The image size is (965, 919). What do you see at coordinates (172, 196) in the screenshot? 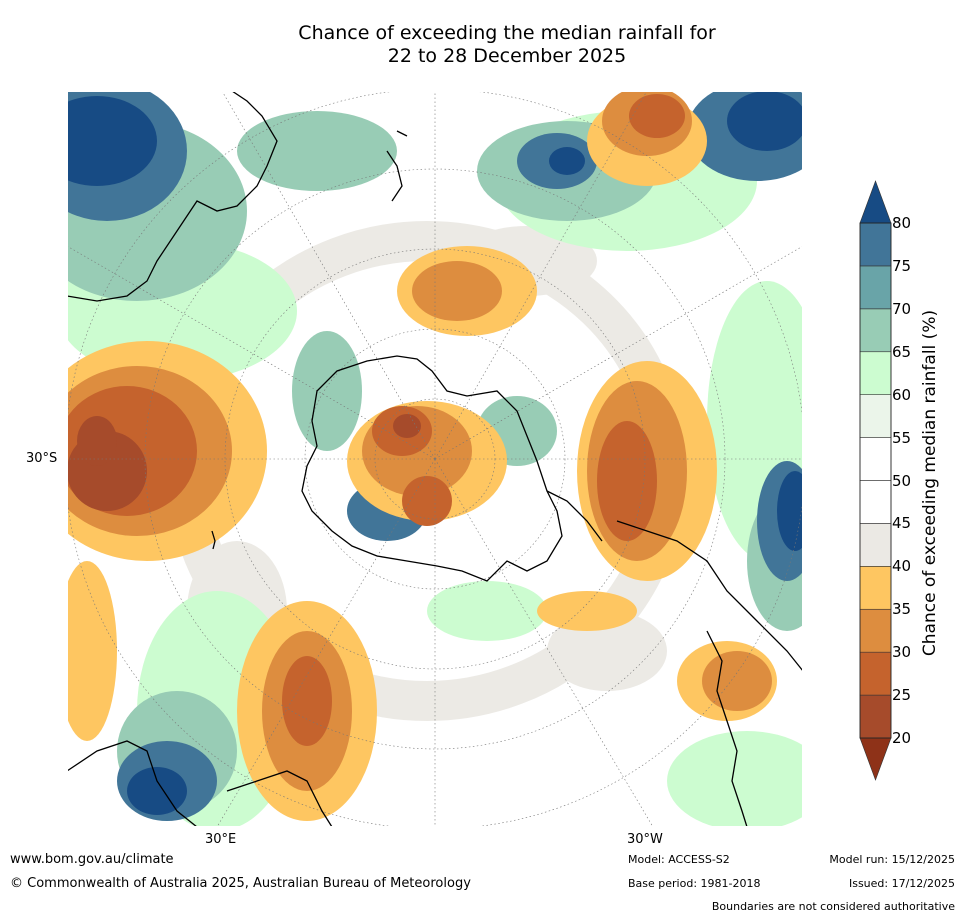
I see `australia-coast` at bounding box center [172, 196].